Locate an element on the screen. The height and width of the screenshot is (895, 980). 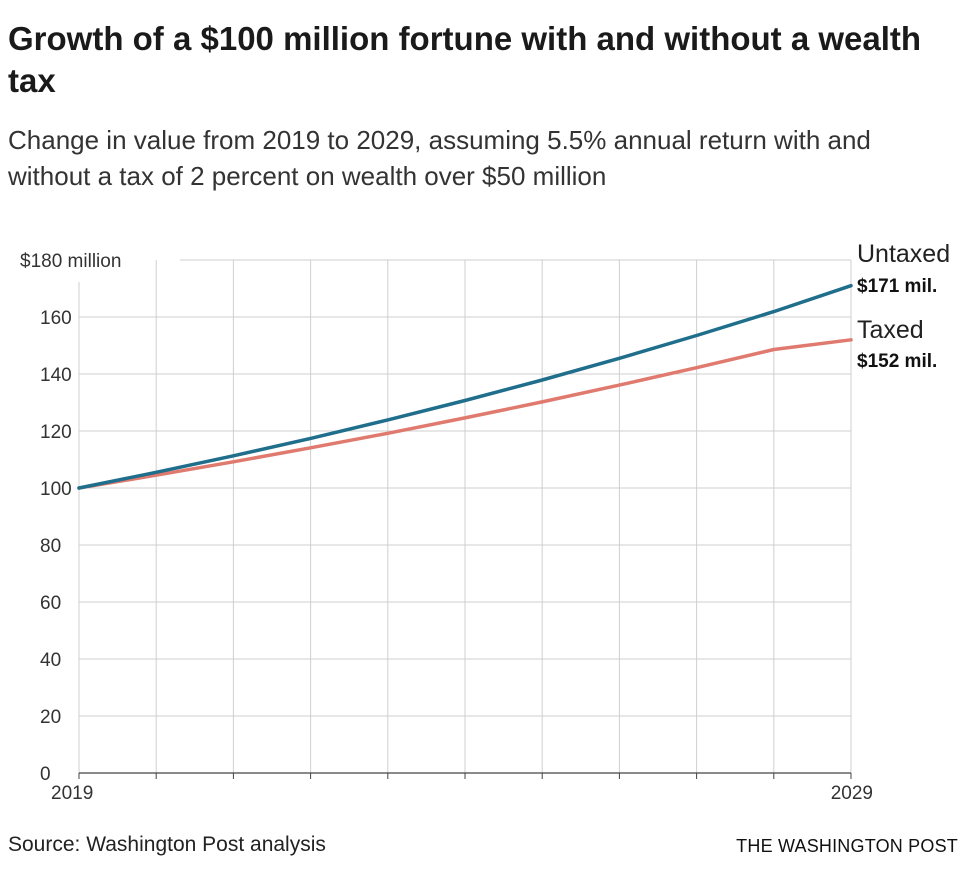
series-label-taxed: Taxed is located at coordinates (890, 330).